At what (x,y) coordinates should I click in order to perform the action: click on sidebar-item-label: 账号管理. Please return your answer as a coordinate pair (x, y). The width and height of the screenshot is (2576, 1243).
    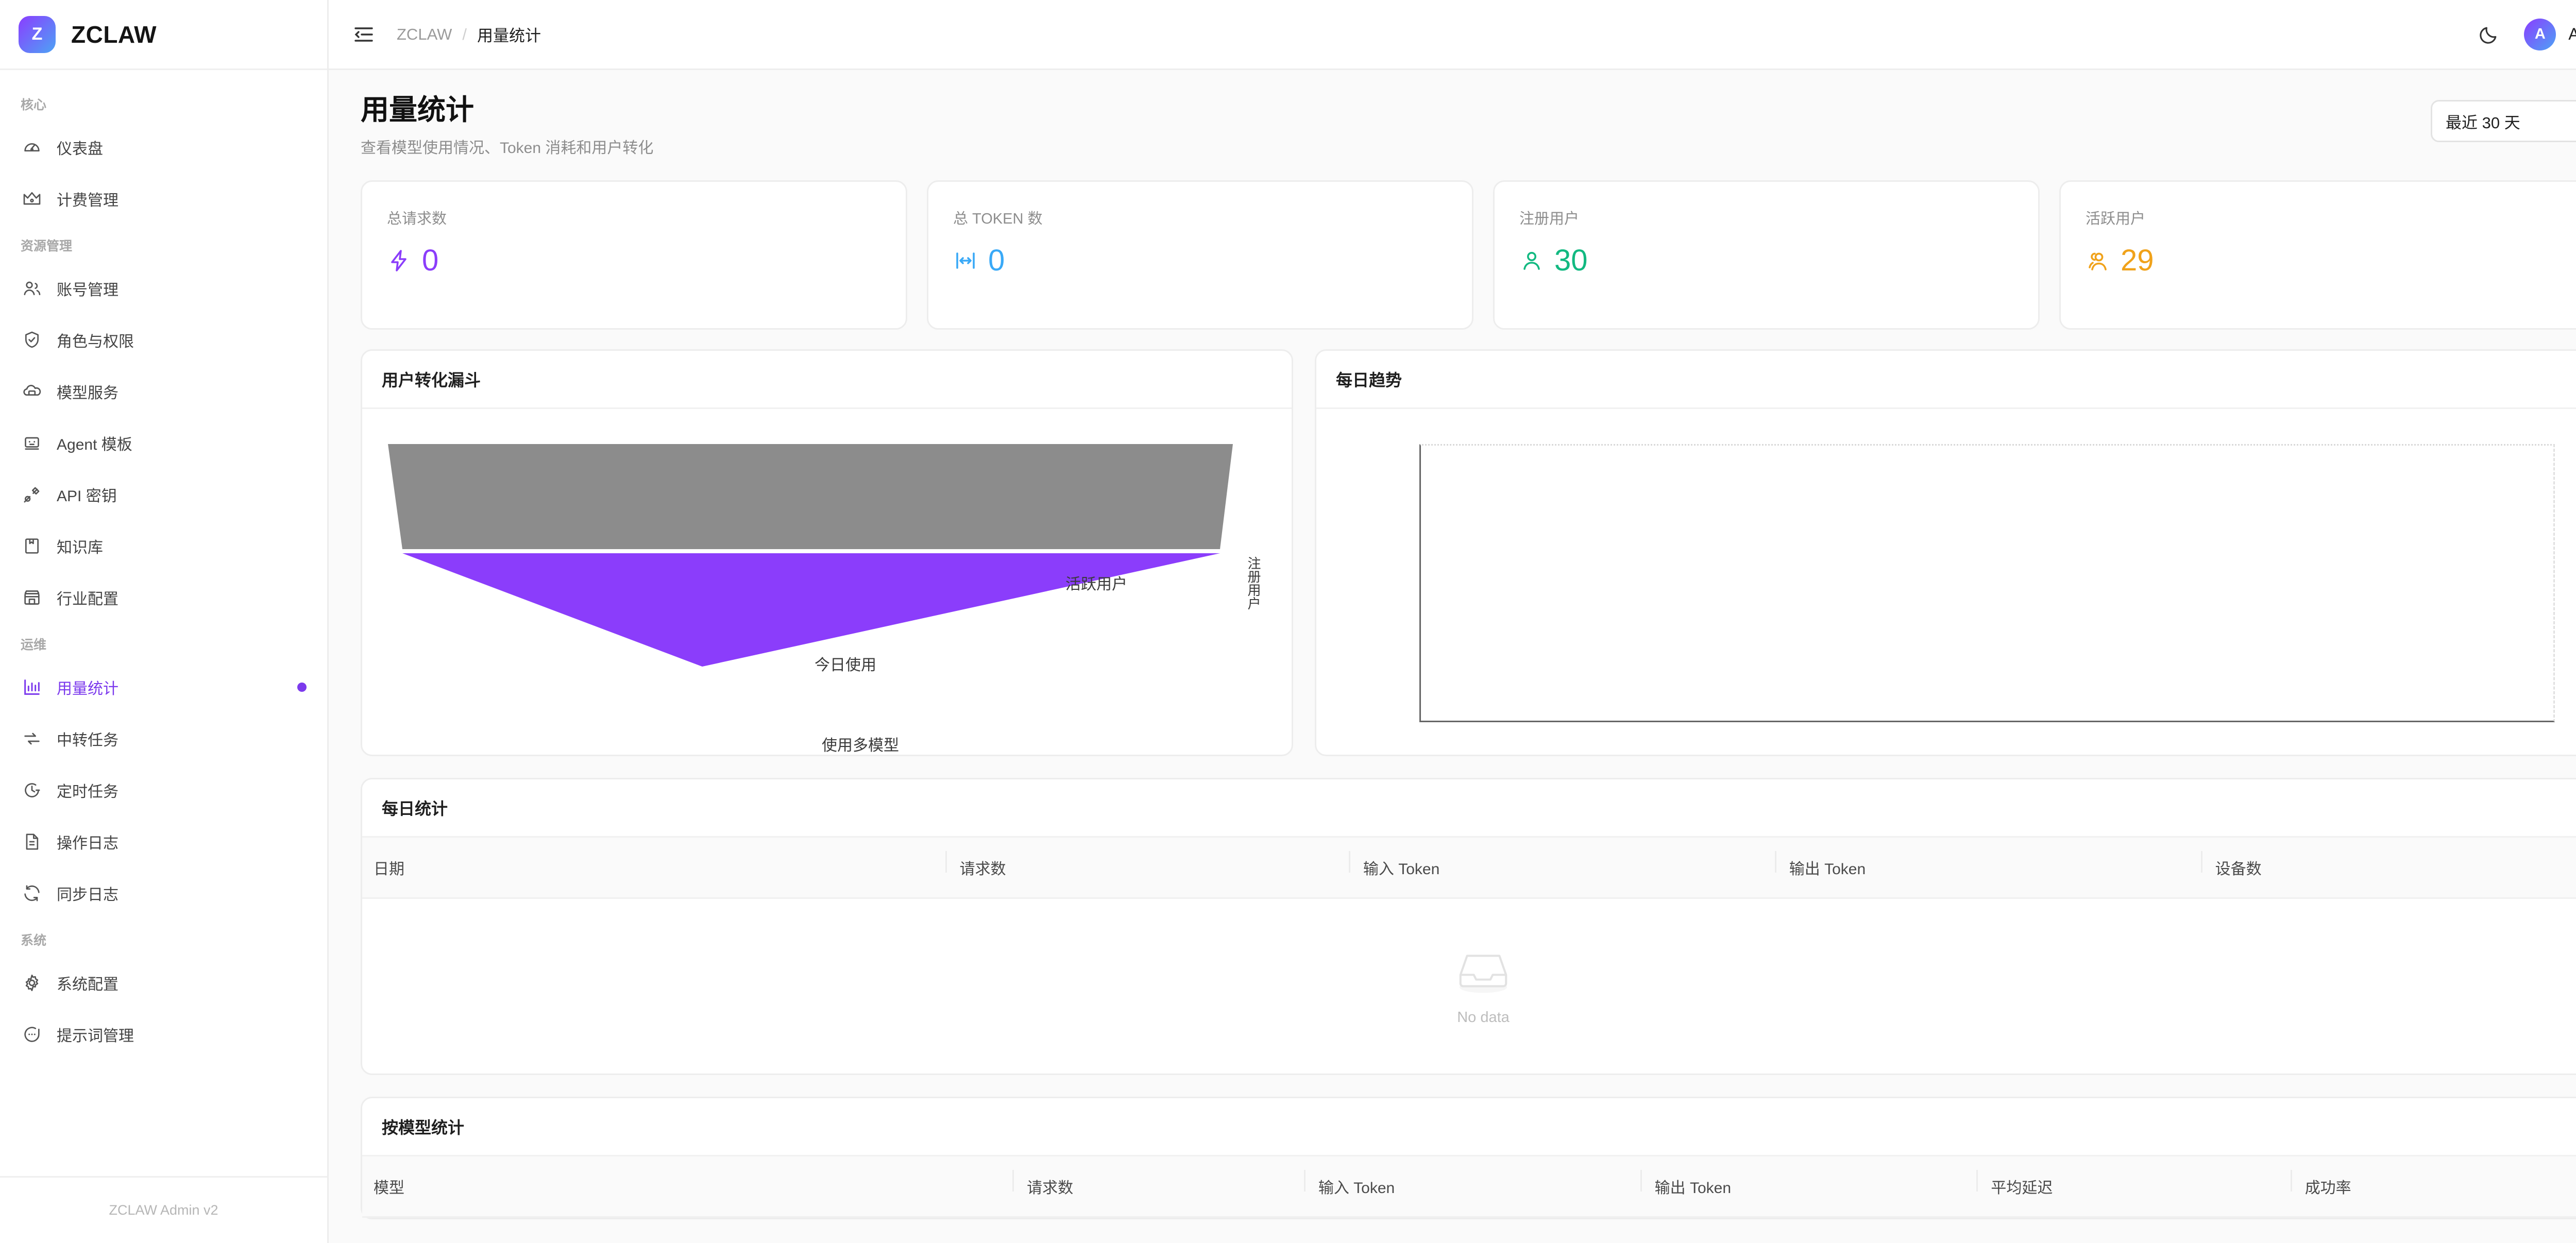
    Looking at the image, I should click on (87, 290).